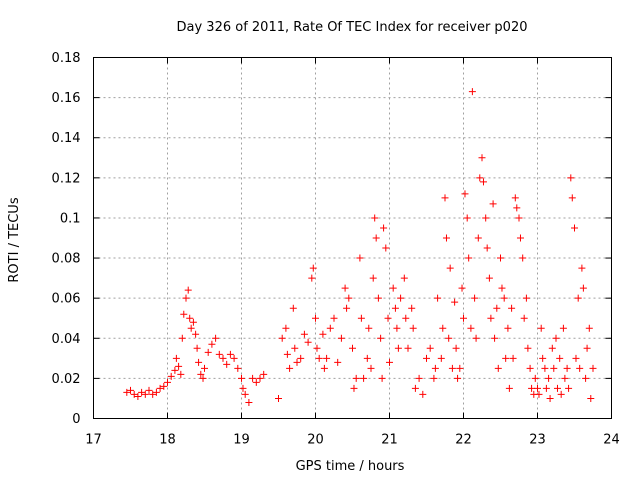  Describe the element at coordinates (167, 440) in the screenshot. I see `x-tick-label: 18` at that location.